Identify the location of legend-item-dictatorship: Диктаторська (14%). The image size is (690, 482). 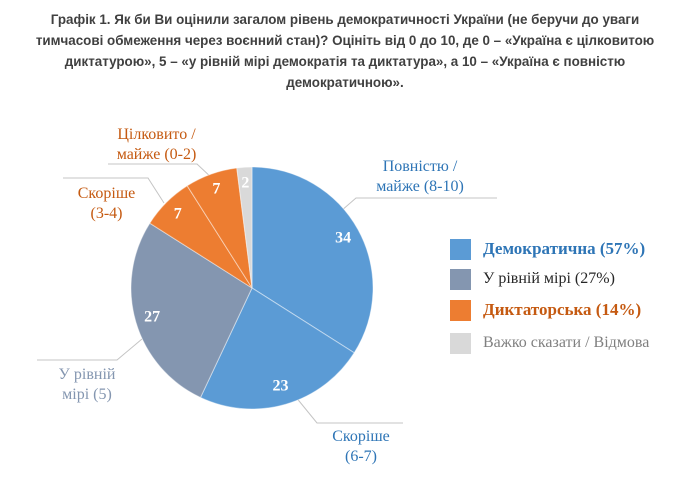
(545, 310).